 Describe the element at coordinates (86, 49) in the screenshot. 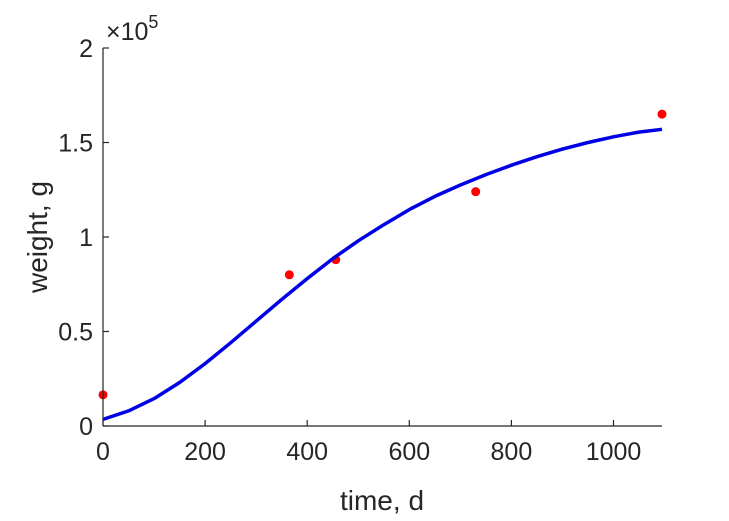

I see `y-tick-label: 2` at that location.